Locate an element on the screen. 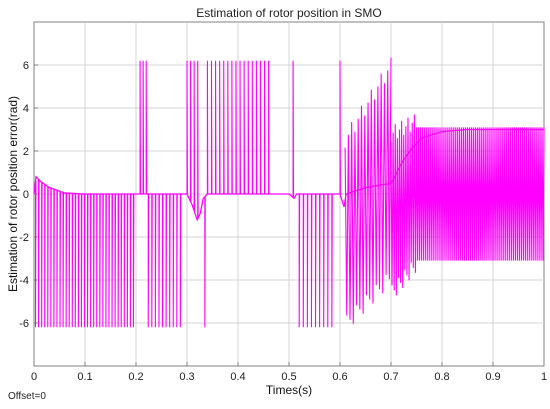 Image resolution: width=550 pixels, height=409 pixels. x-tick-label: 0.9 is located at coordinates (492, 377).